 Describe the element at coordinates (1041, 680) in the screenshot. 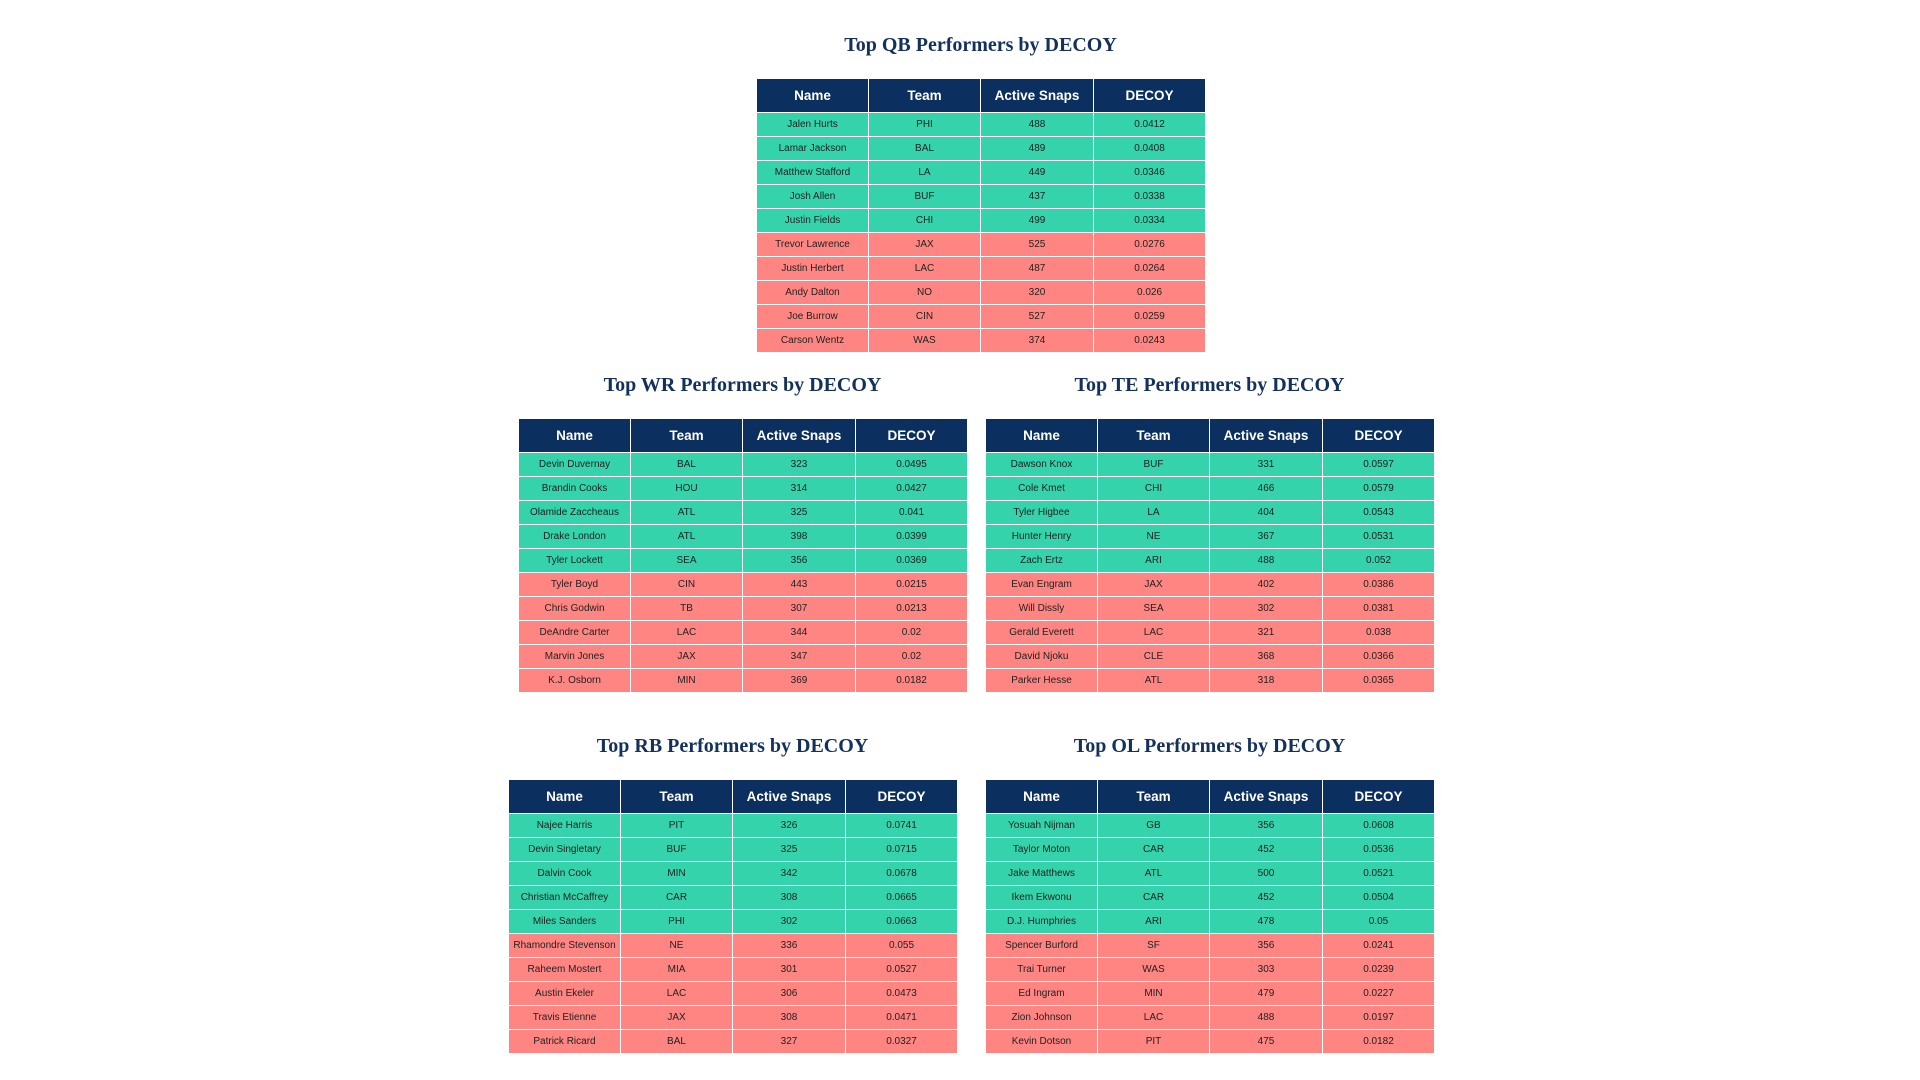

I see `table-cell: Parker Hesse` at that location.